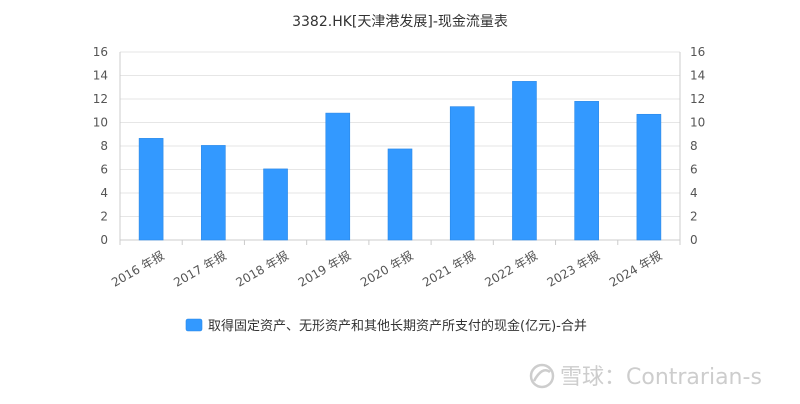  What do you see at coordinates (694, 146) in the screenshot?
I see `y-tick-right: 8` at bounding box center [694, 146].